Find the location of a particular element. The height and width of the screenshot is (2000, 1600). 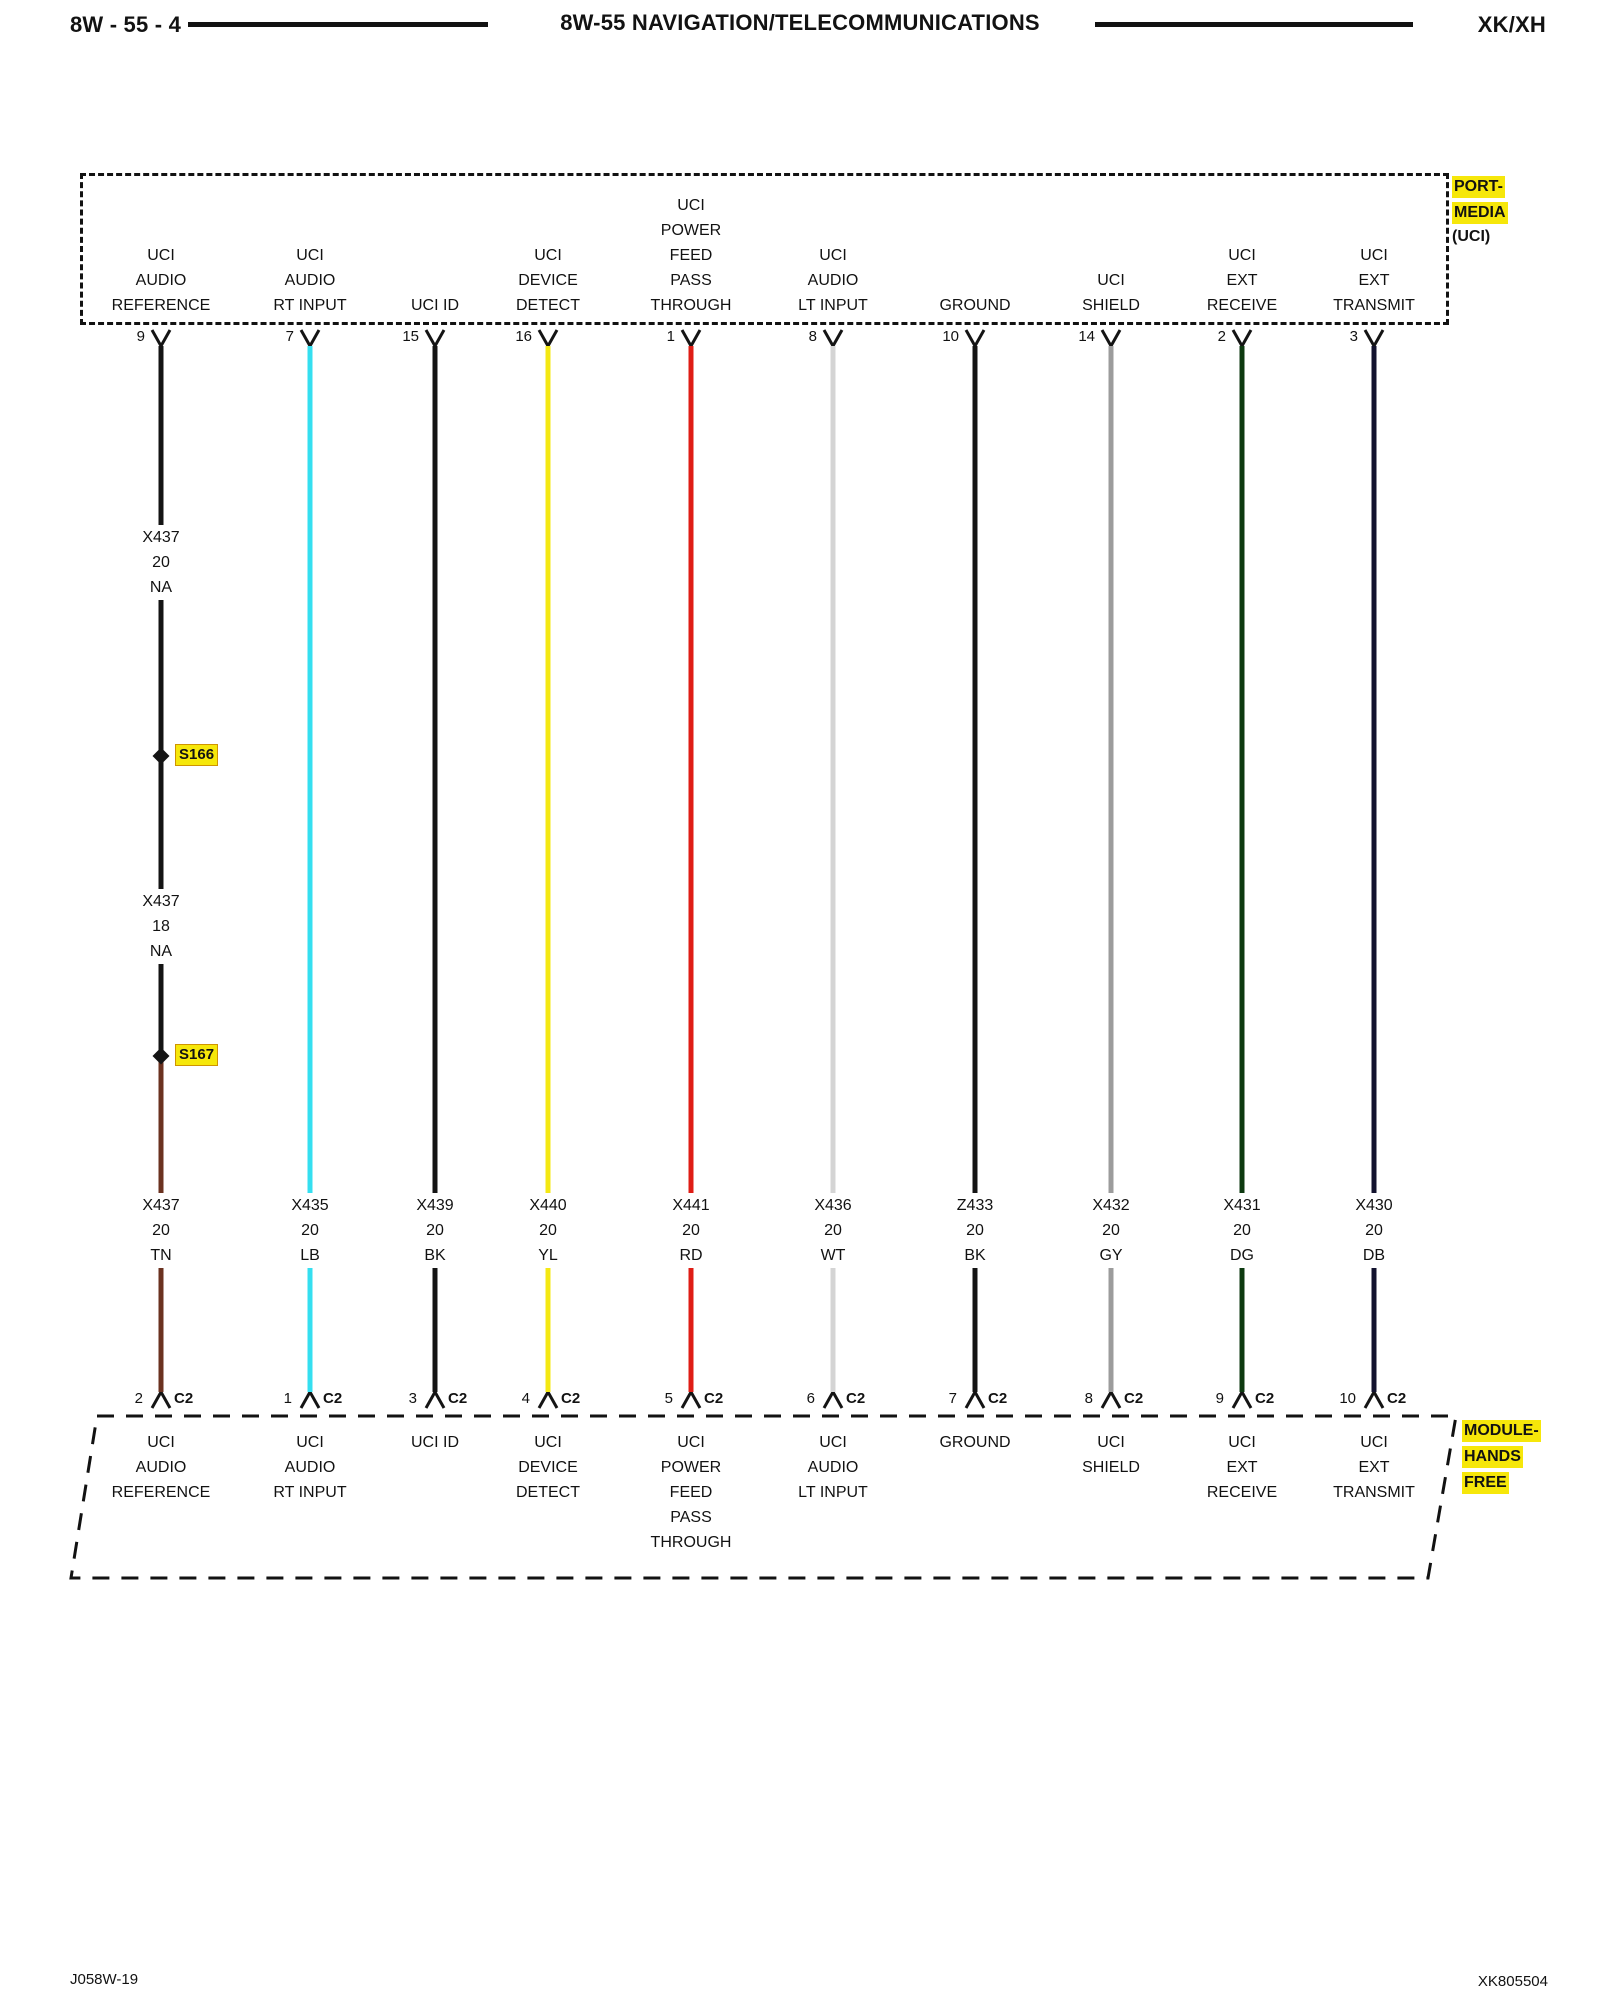

wire-code-label: X435 20 LB is located at coordinates (310, 1230).